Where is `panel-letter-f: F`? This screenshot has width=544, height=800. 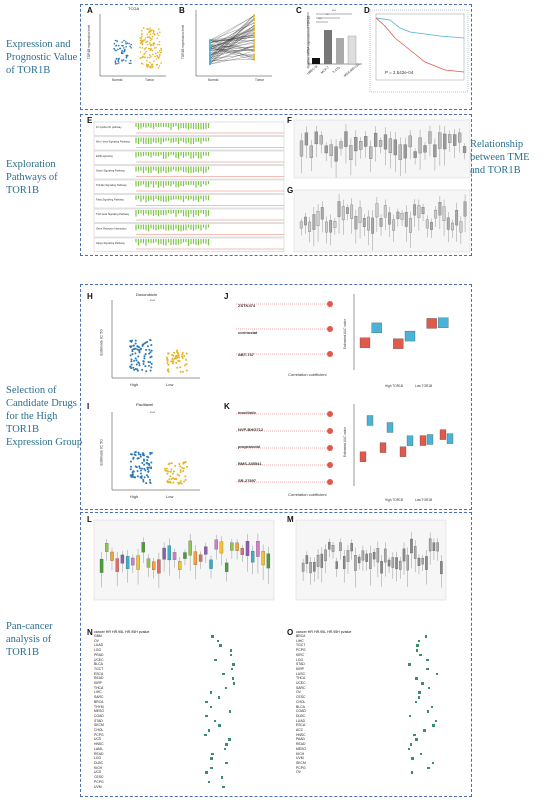 panel-letter-f: F is located at coordinates (289, 120).